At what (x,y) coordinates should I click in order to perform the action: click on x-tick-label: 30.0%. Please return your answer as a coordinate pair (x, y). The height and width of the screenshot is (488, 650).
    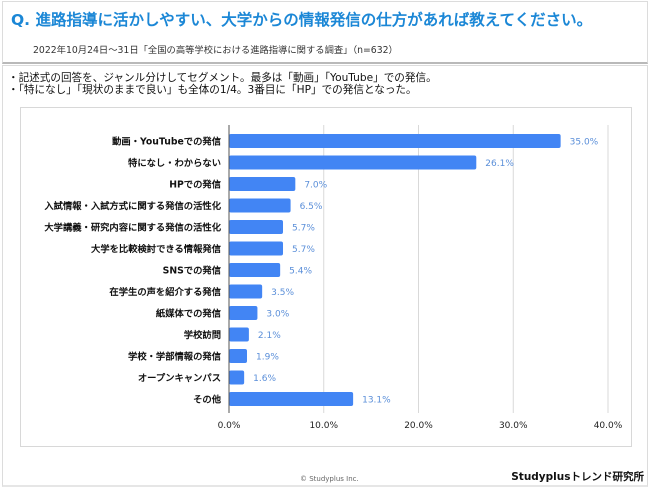
    Looking at the image, I should click on (513, 426).